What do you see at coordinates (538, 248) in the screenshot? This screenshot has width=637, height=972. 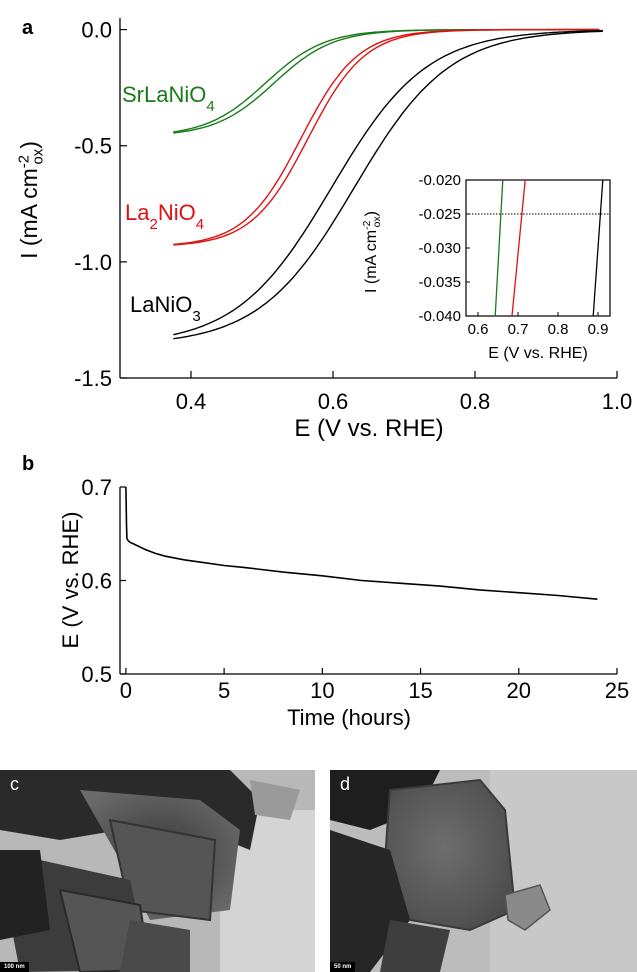 I see `inset-frame` at bounding box center [538, 248].